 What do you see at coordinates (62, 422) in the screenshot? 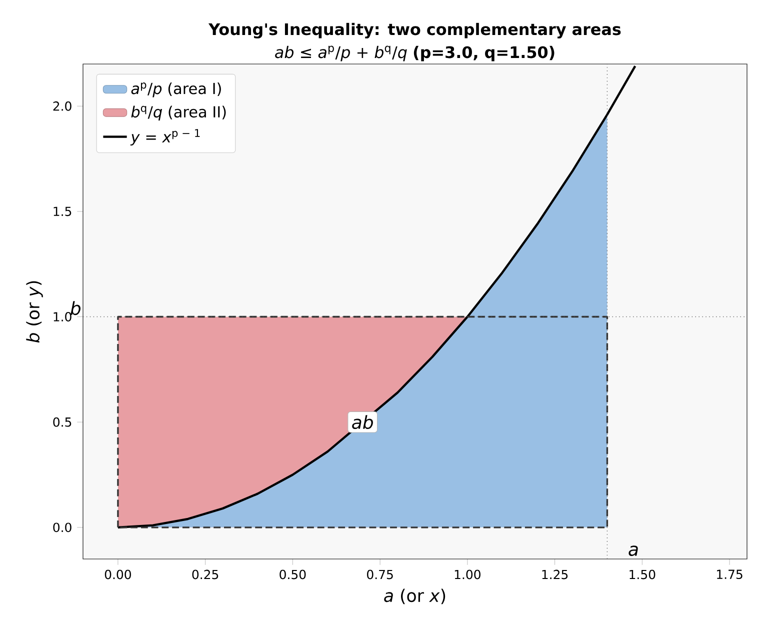
I see `y-tick-label: 0.5` at bounding box center [62, 422].